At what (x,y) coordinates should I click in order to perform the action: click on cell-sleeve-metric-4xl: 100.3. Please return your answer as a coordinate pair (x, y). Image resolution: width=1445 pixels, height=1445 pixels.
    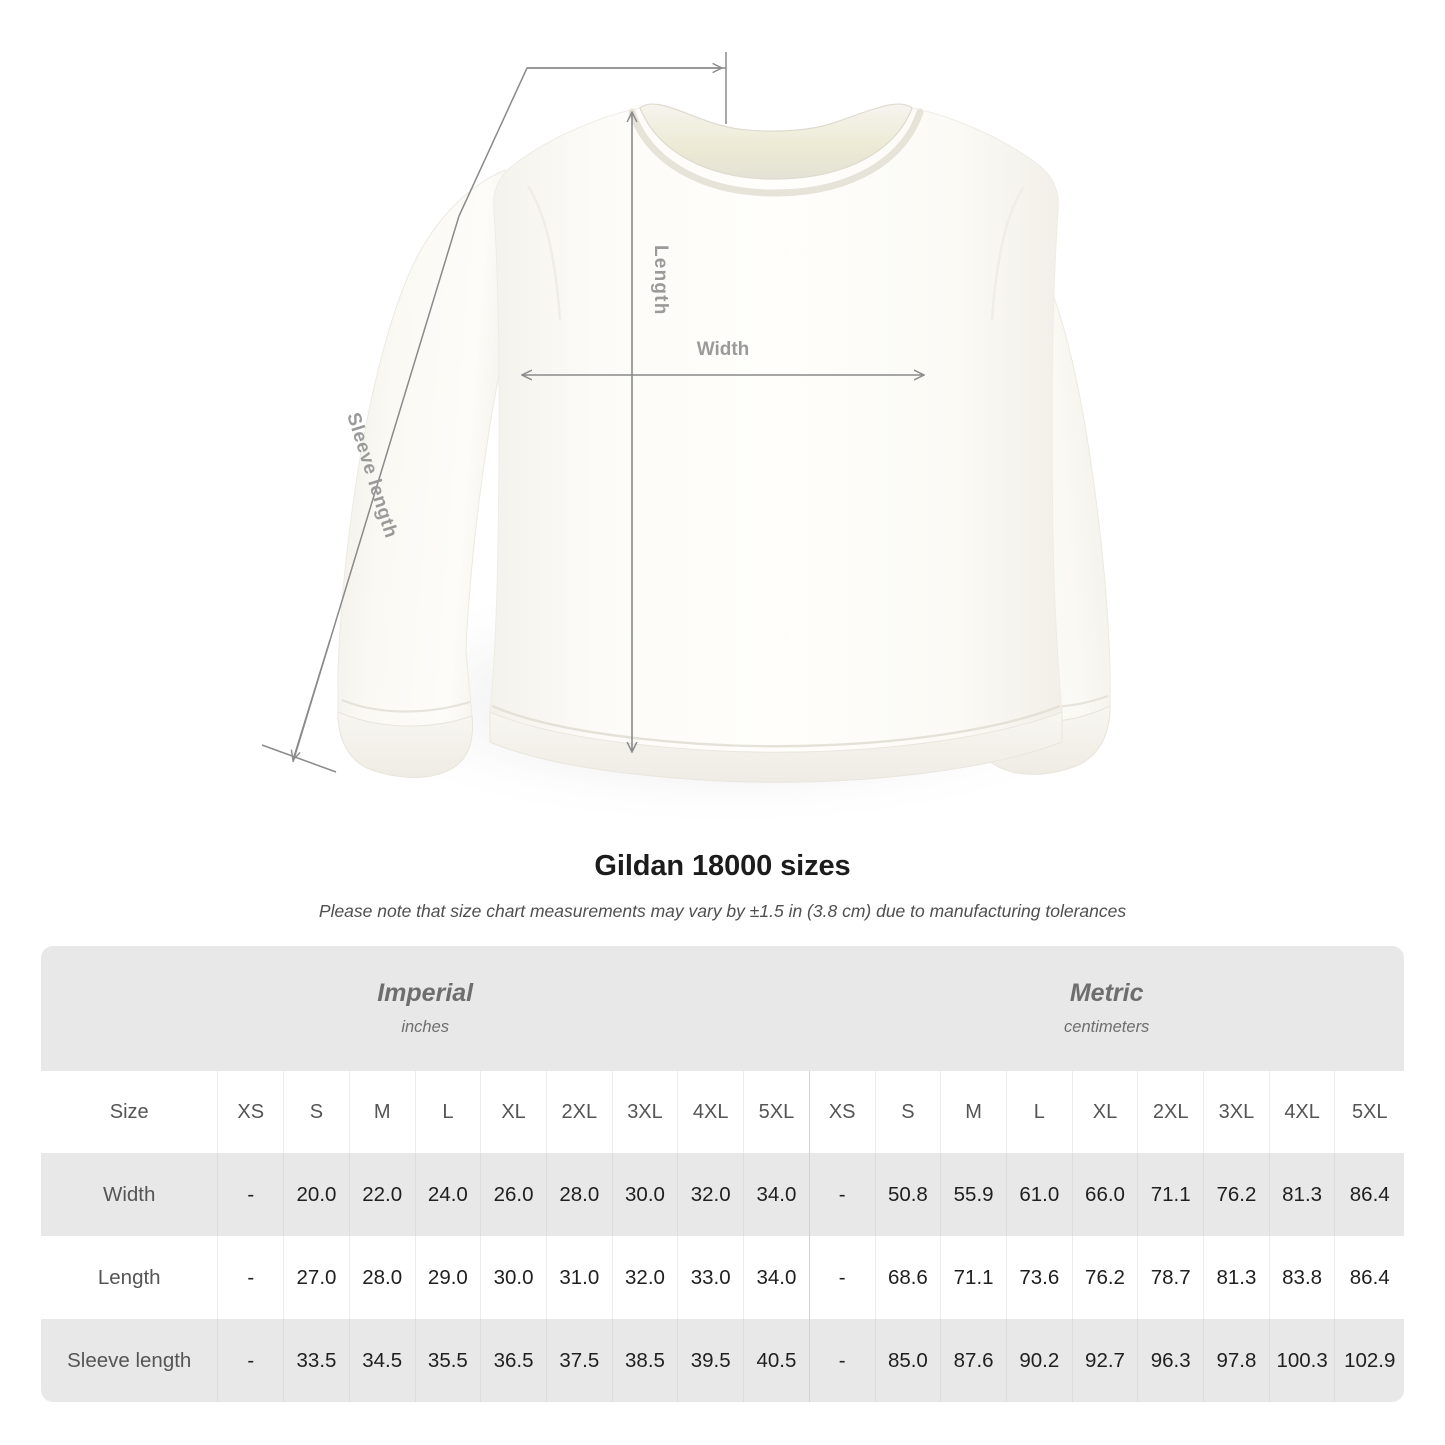
    Looking at the image, I should click on (1301, 1360).